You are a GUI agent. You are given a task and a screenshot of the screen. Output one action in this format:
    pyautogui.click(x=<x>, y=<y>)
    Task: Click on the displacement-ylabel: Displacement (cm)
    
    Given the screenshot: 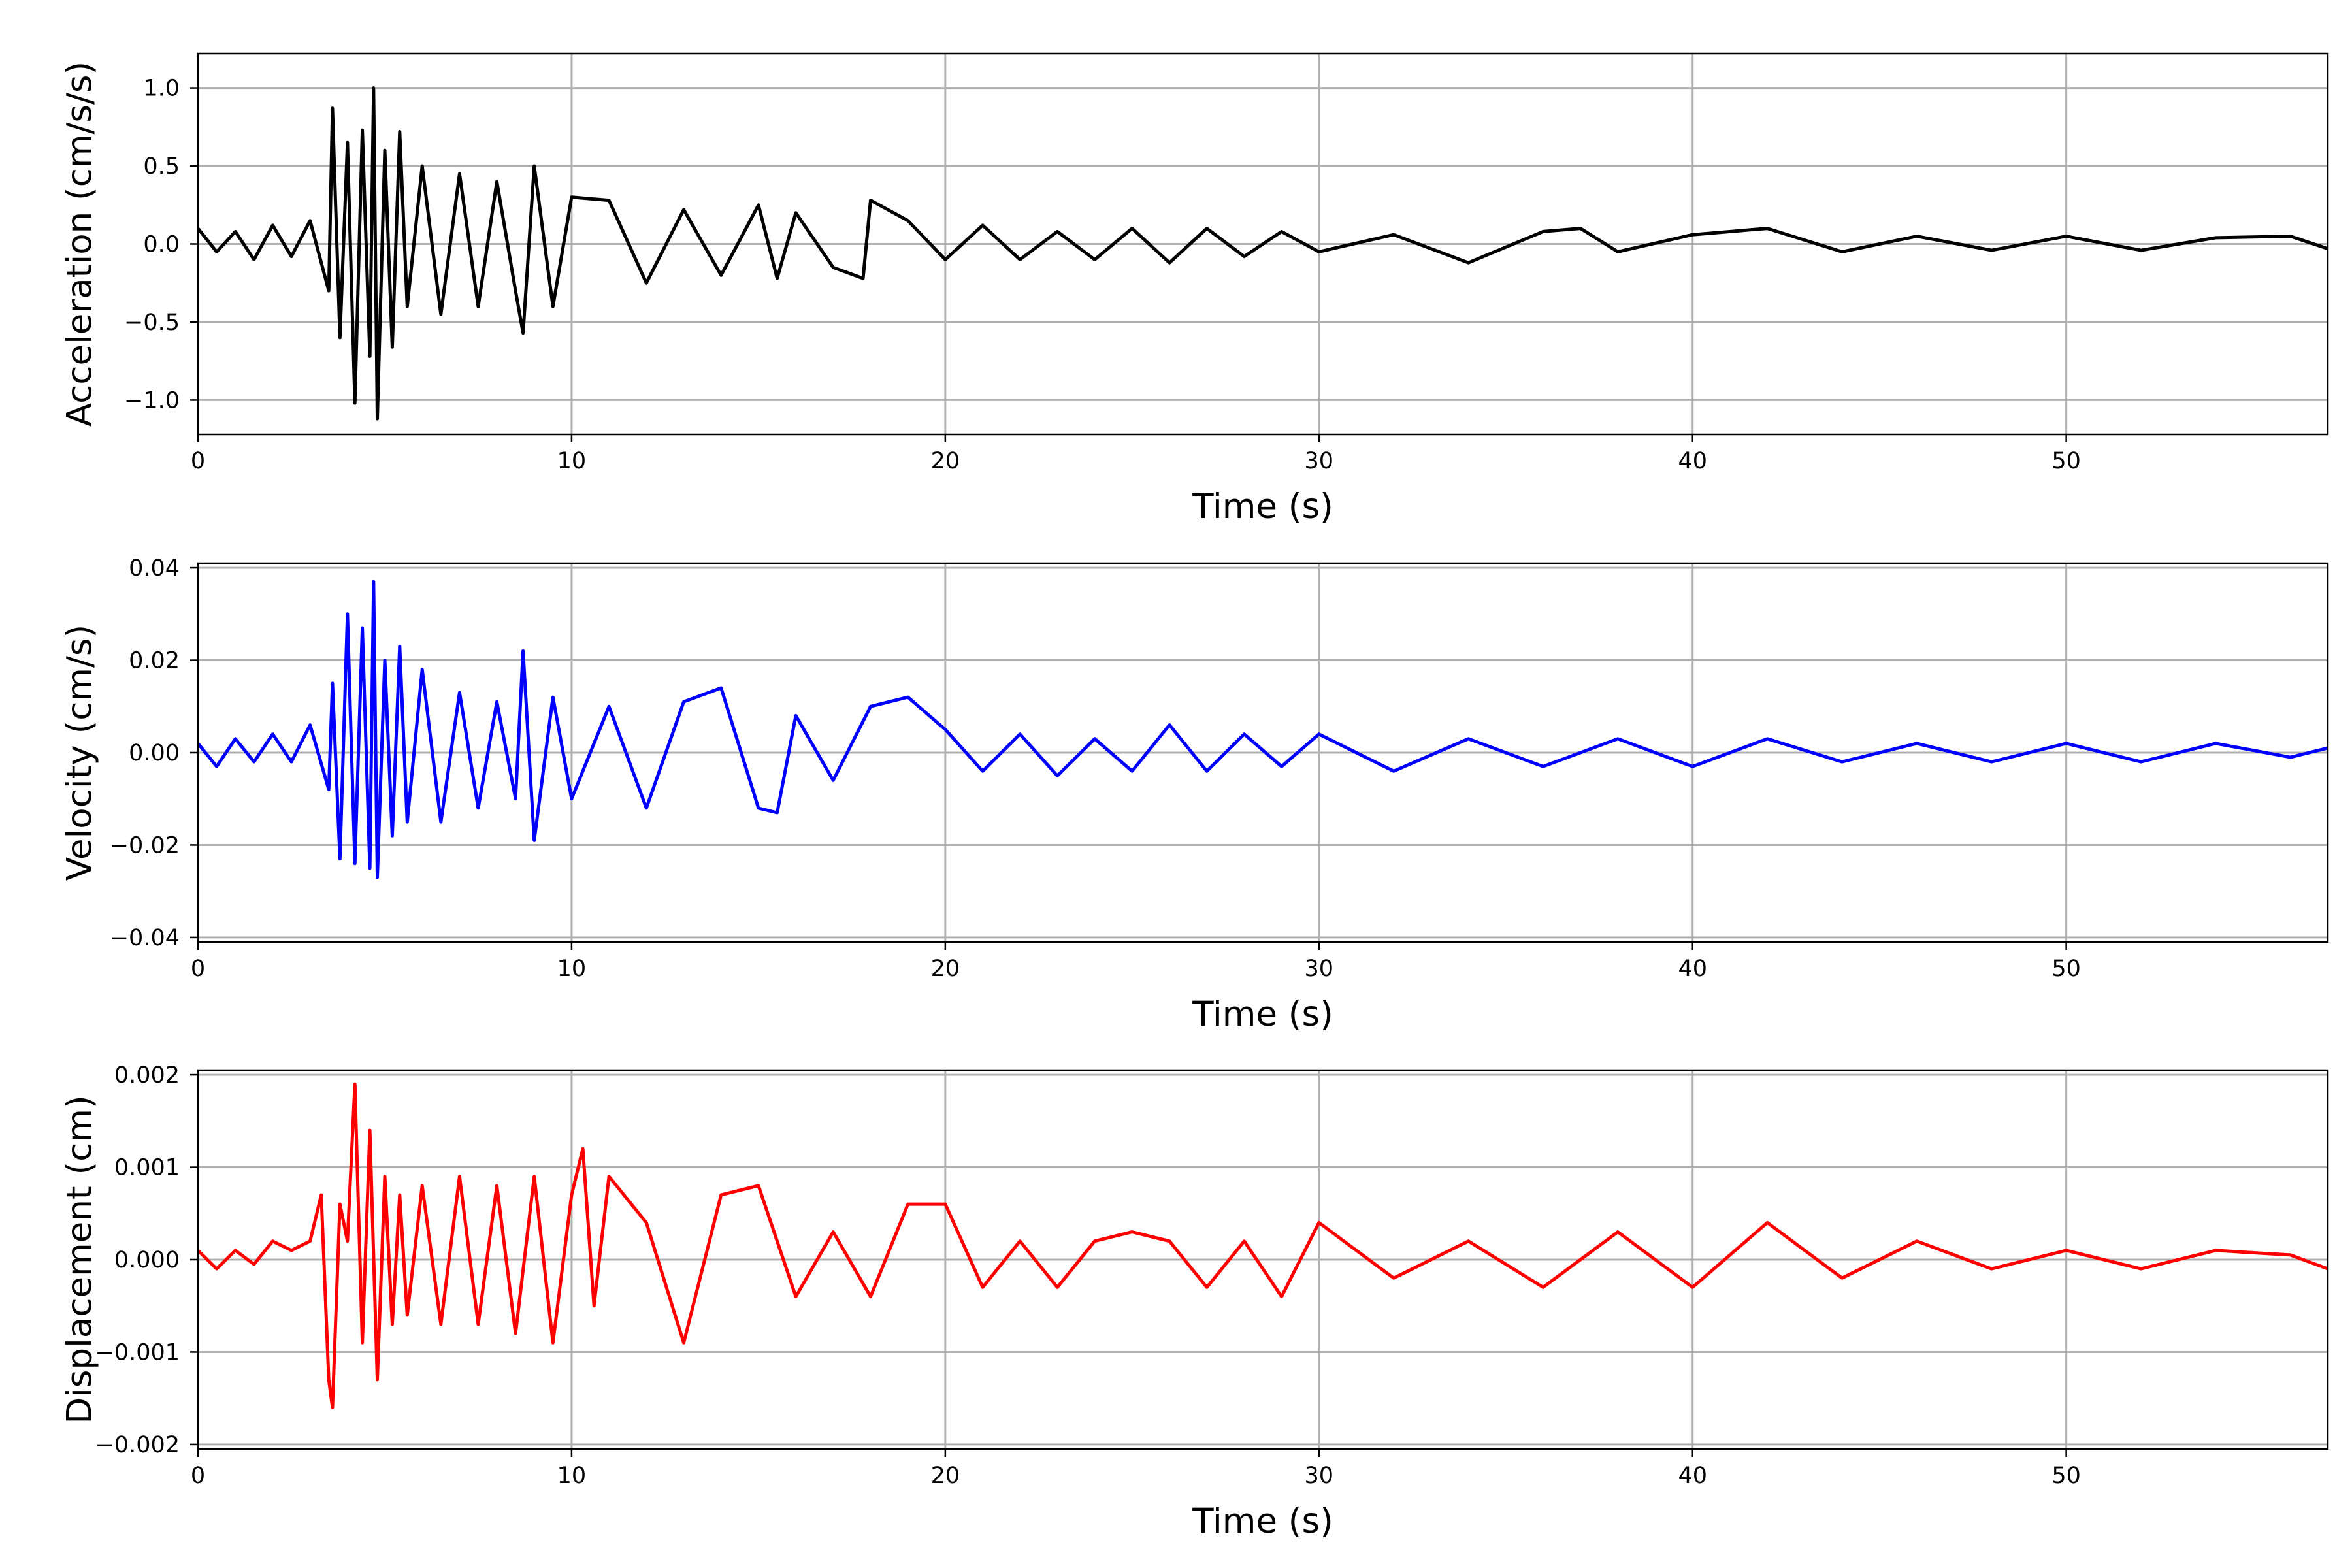 What is the action you would take?
    pyautogui.click(x=80, y=1259)
    